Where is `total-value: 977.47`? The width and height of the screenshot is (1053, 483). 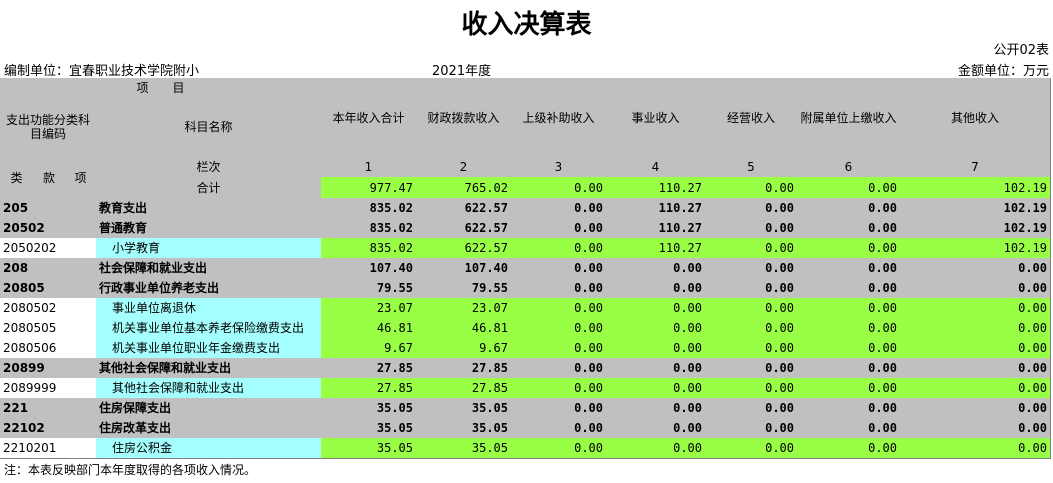
total-value: 977.47 is located at coordinates (369, 188).